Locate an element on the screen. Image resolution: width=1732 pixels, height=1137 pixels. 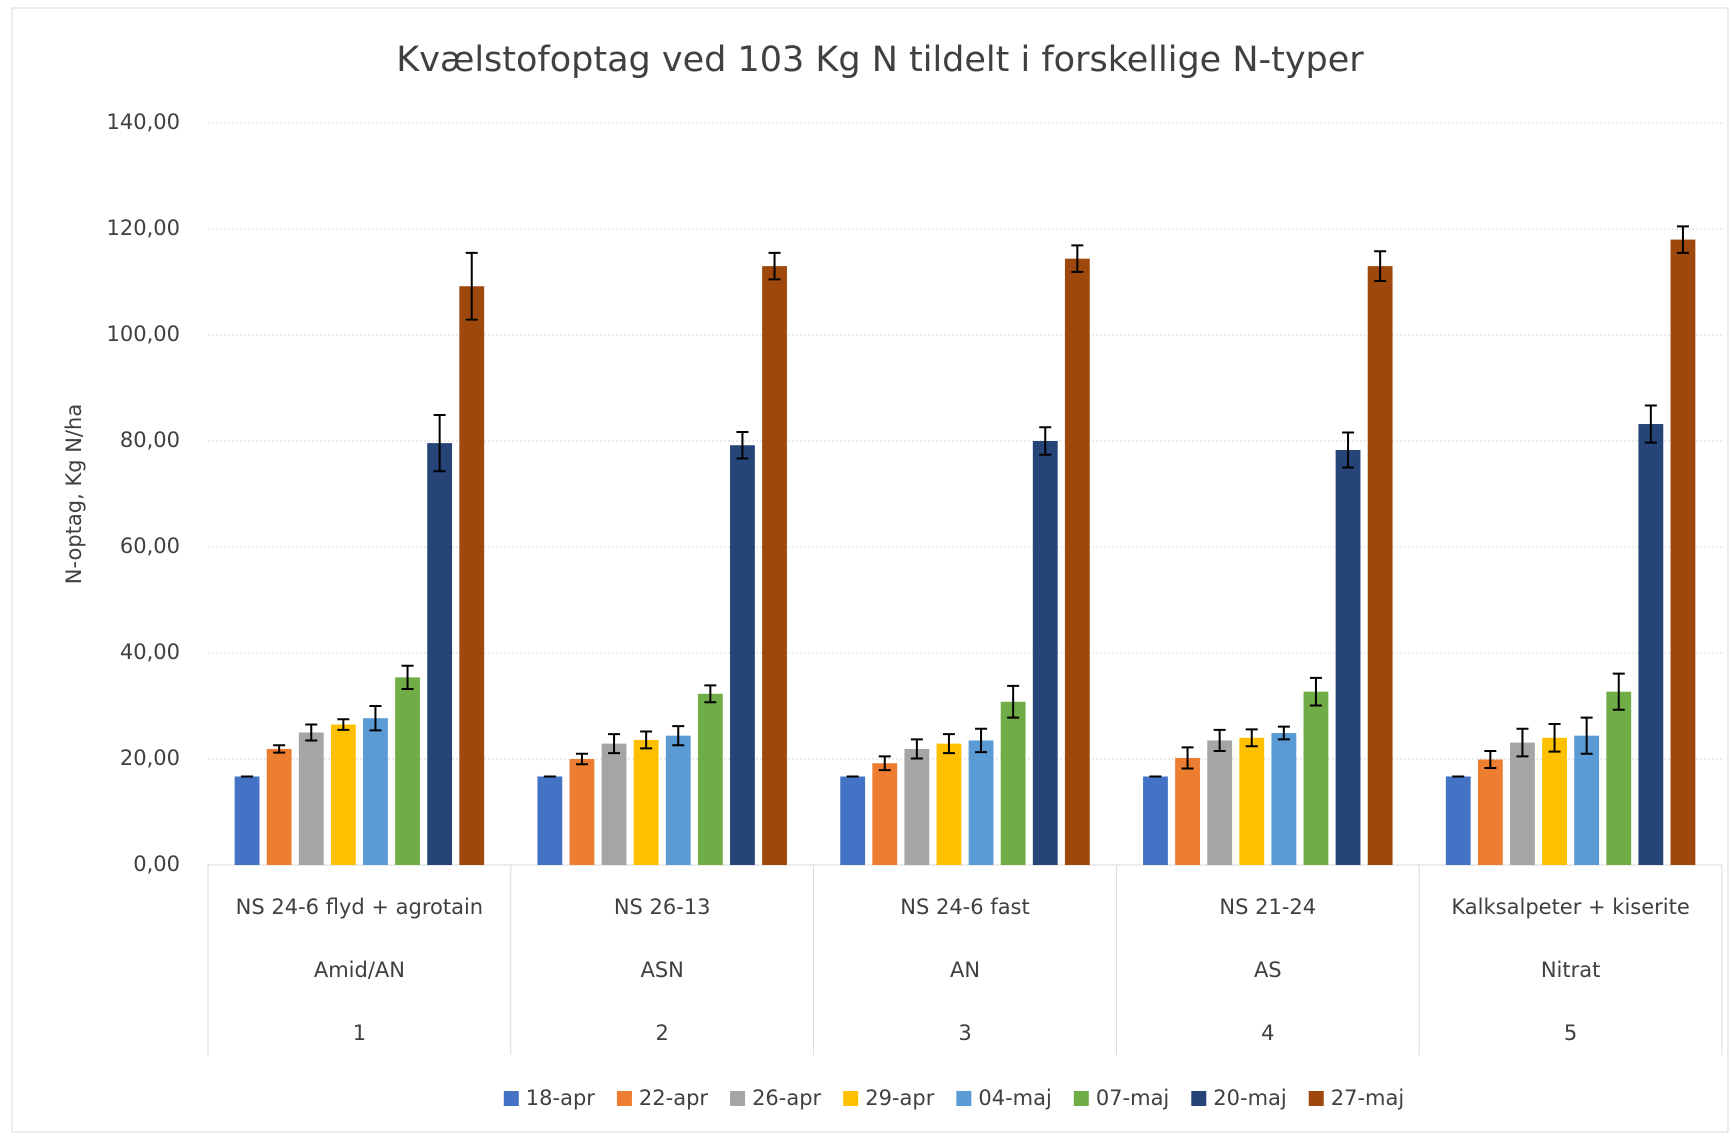
legend-label: 18-apr is located at coordinates (560, 1098).